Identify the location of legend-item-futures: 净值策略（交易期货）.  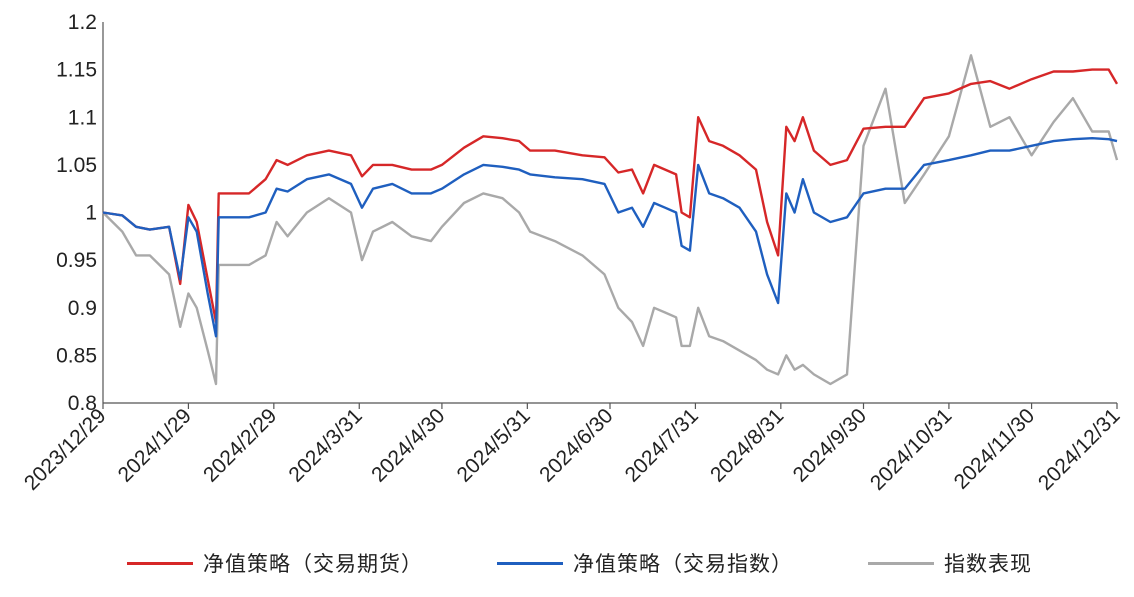
(275, 563).